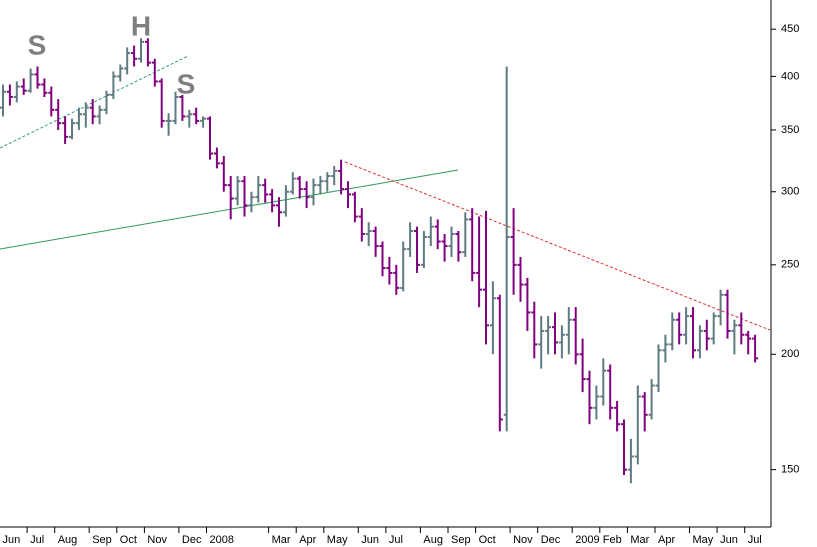 The width and height of the screenshot is (817, 547). I want to click on x-tick-label: Feb, so click(612, 540).